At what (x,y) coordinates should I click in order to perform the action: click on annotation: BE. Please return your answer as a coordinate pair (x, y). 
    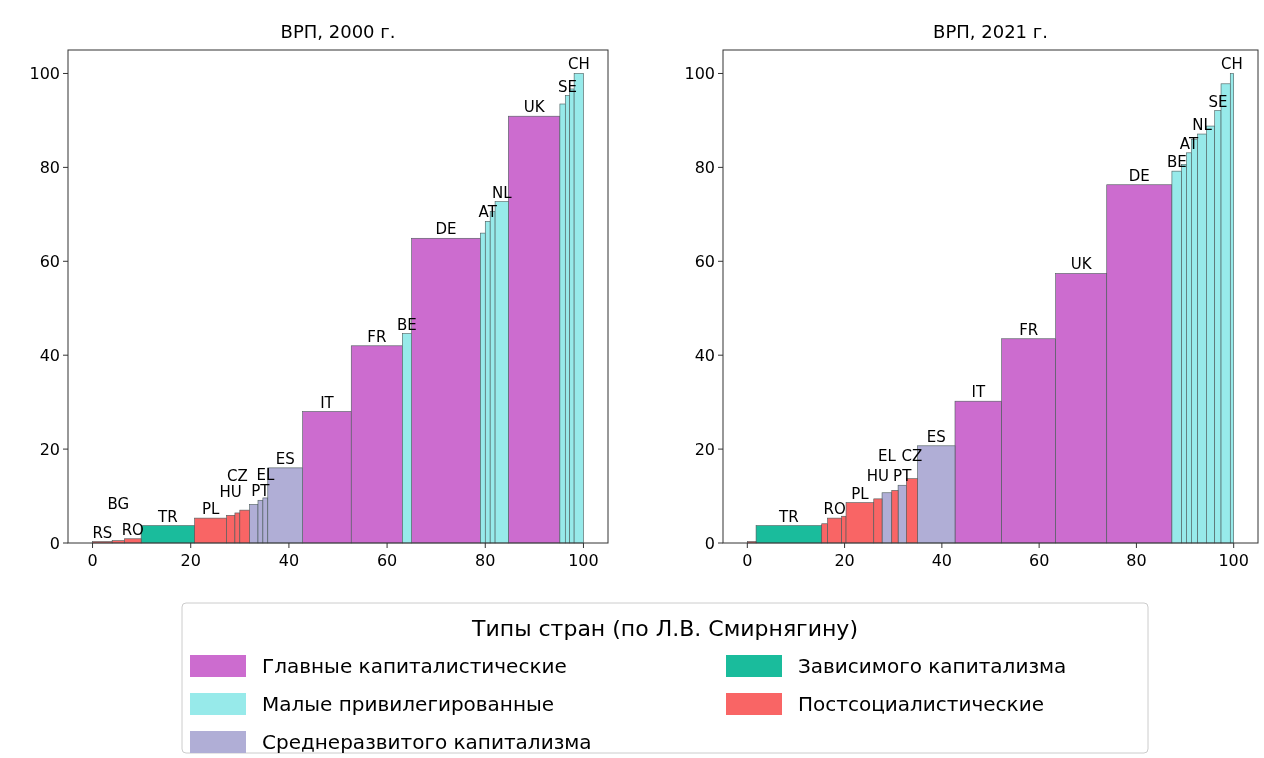
    Looking at the image, I should click on (1176, 162).